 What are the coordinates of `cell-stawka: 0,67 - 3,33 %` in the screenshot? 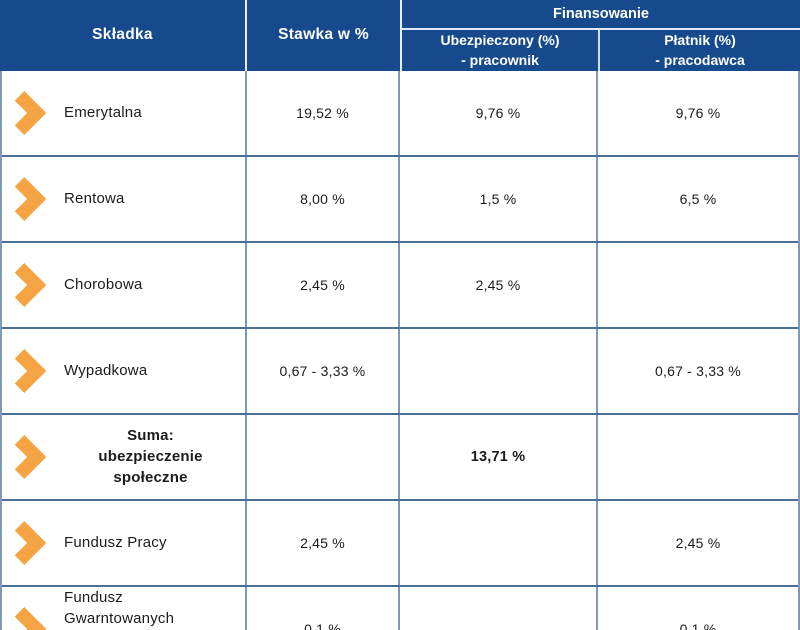 It's located at (323, 370).